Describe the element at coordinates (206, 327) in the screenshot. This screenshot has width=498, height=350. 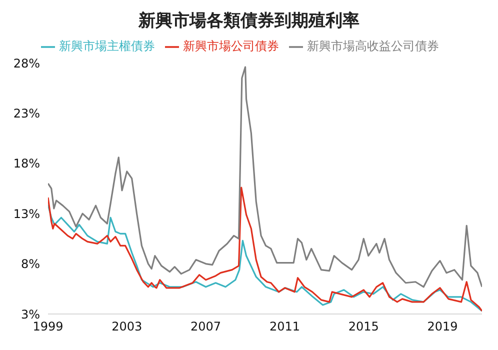
I see `x-tick-label: 2007` at that location.